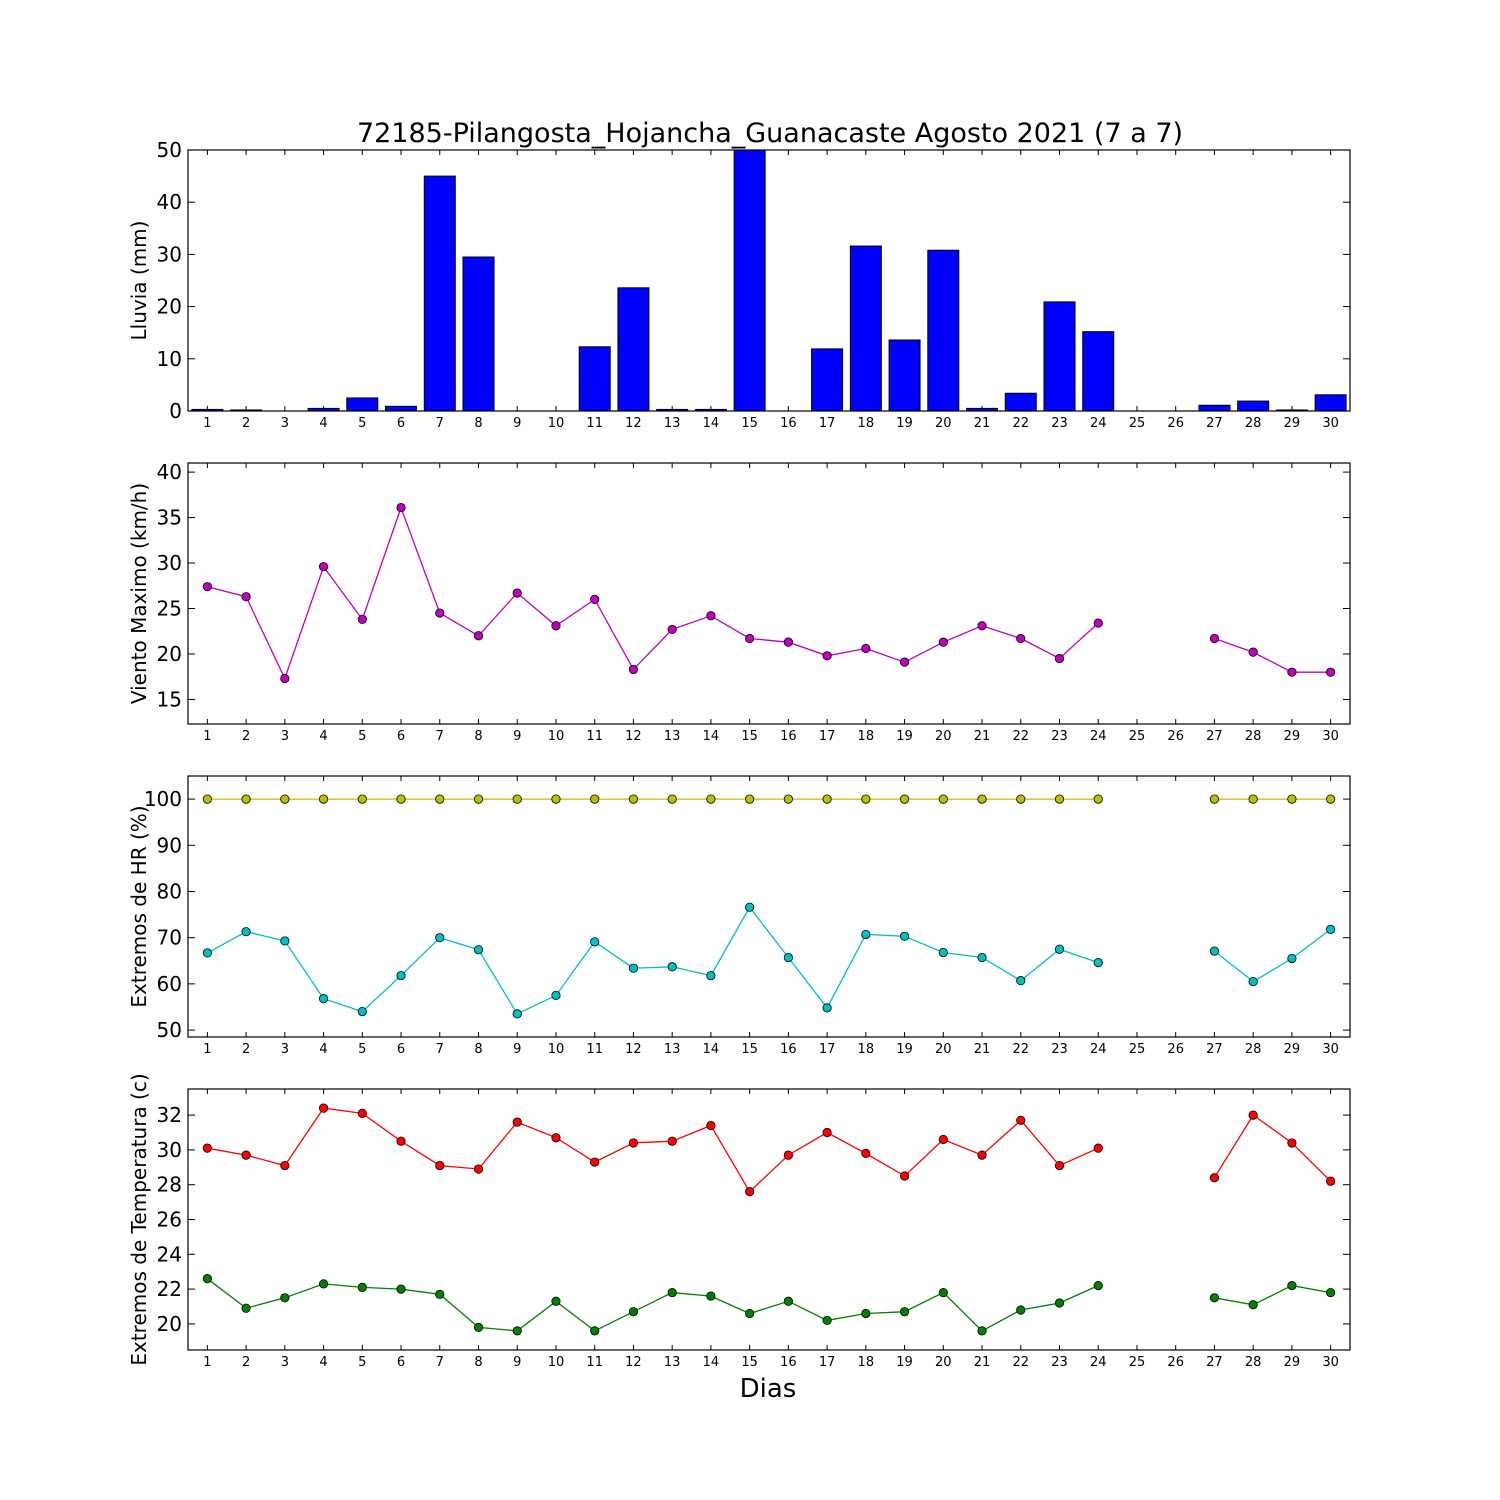 This screenshot has height=1500, width=1500. What do you see at coordinates (246, 1362) in the screenshot?
I see `temp-xtick-label: 2` at bounding box center [246, 1362].